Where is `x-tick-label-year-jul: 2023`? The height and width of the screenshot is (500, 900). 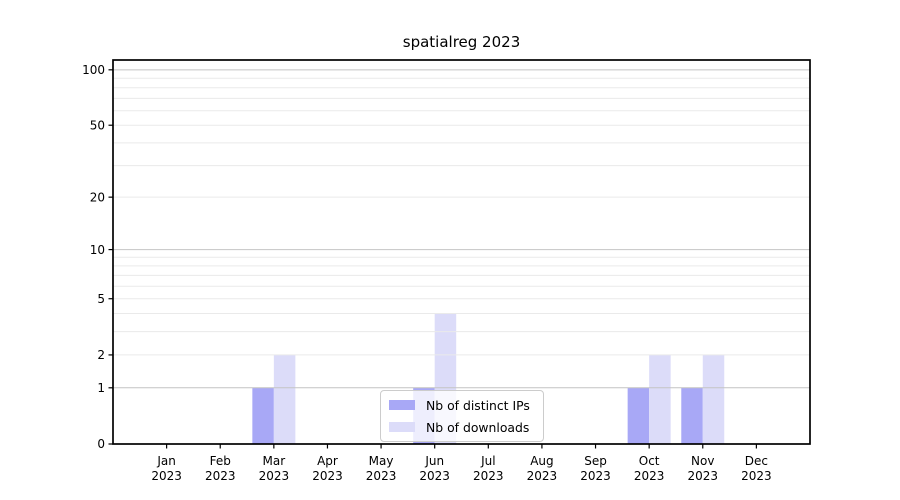 x-tick-label-year-jul: 2023 is located at coordinates (488, 476).